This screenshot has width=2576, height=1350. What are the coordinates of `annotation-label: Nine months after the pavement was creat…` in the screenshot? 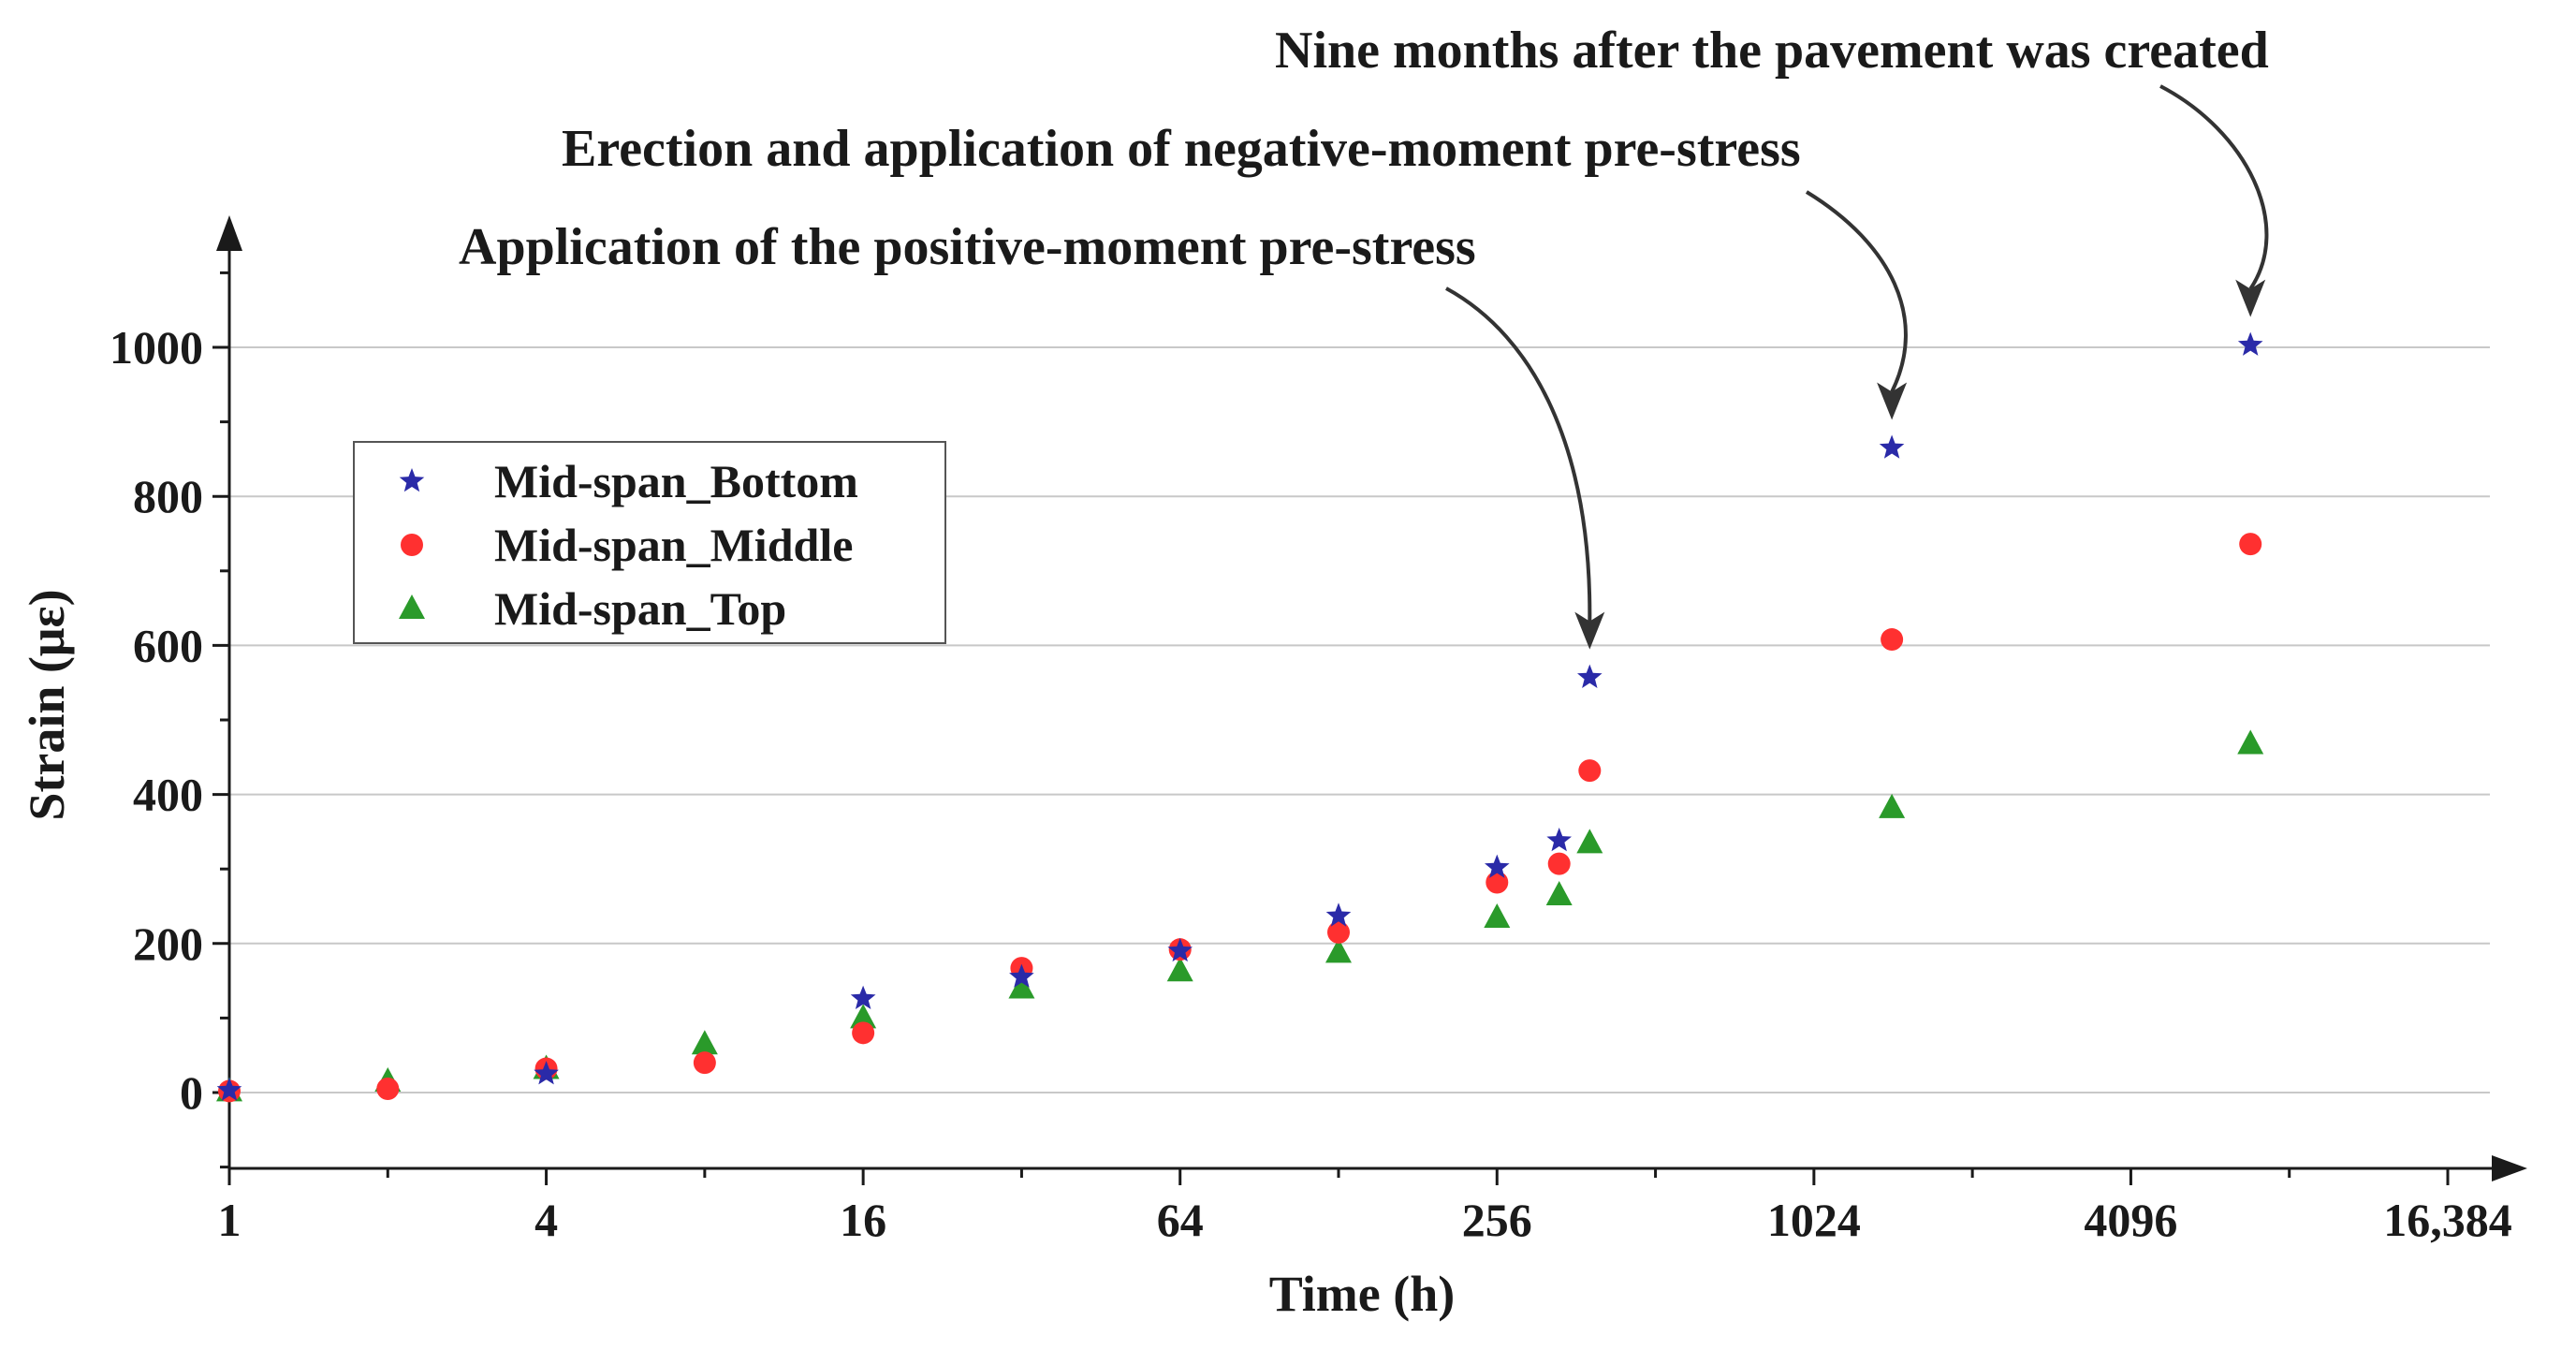 It's located at (1772, 51).